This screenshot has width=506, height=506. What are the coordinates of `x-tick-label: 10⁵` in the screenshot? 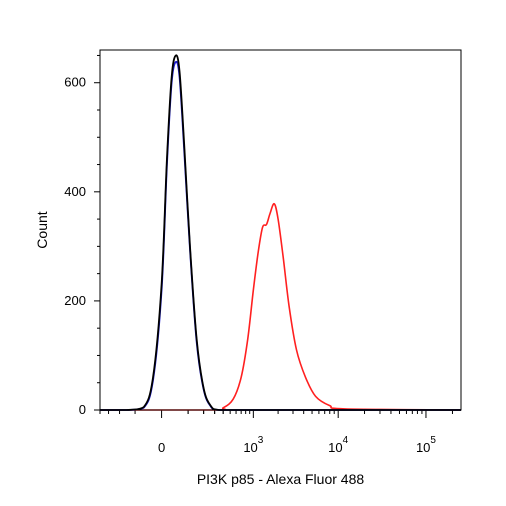 It's located at (426, 445).